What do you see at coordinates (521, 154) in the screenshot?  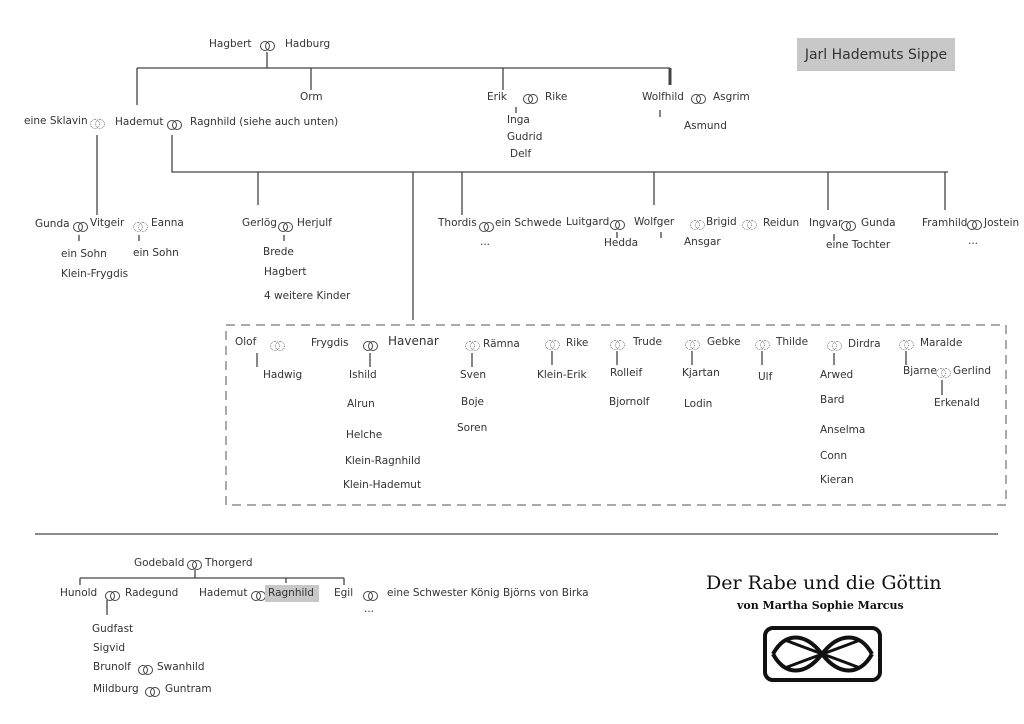 I see `person-delf: Delf` at bounding box center [521, 154].